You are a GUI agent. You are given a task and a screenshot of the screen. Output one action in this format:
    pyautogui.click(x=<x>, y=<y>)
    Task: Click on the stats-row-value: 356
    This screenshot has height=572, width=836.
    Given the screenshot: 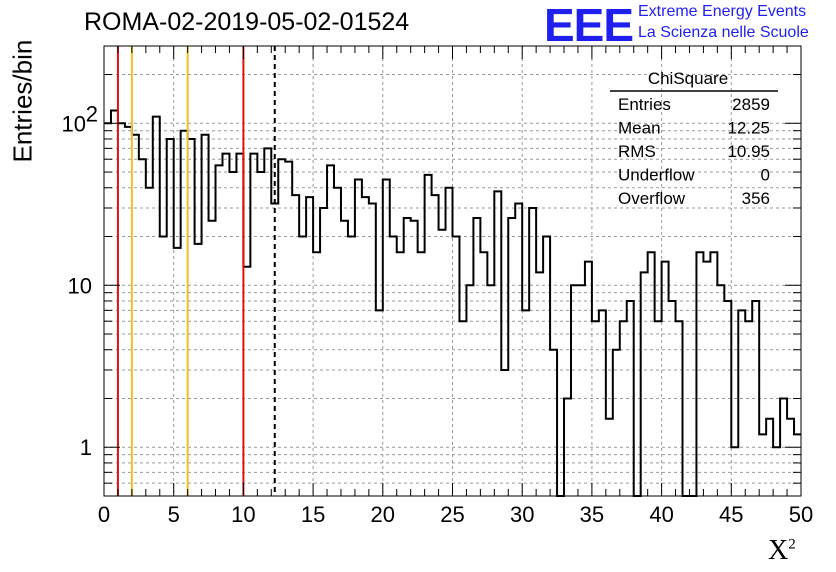 What is the action you would take?
    pyautogui.click(x=756, y=198)
    